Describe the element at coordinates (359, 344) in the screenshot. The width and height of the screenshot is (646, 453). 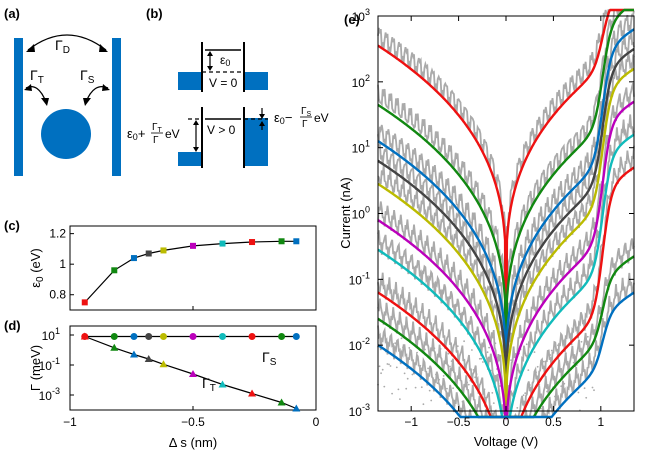
I see `chart-e-ytick-label: 10⁻²` at that location.